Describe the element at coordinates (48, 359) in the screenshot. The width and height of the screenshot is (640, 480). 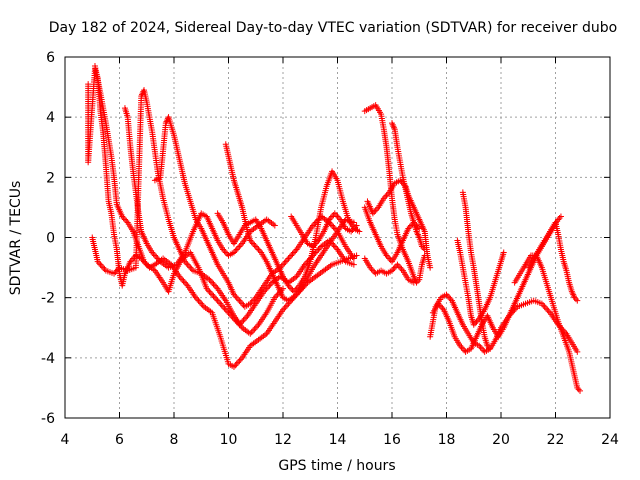
I see `y-tick-label: -4` at that location.